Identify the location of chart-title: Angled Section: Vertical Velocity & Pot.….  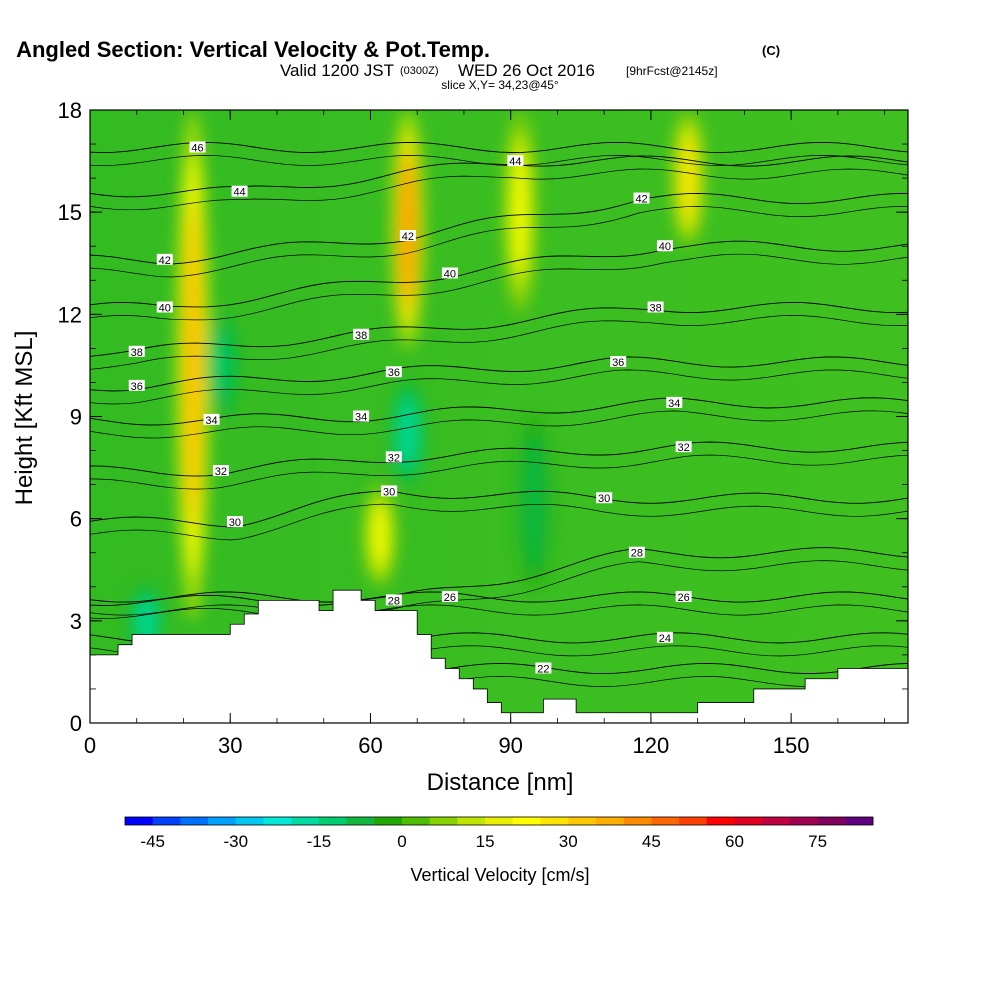
(253, 49).